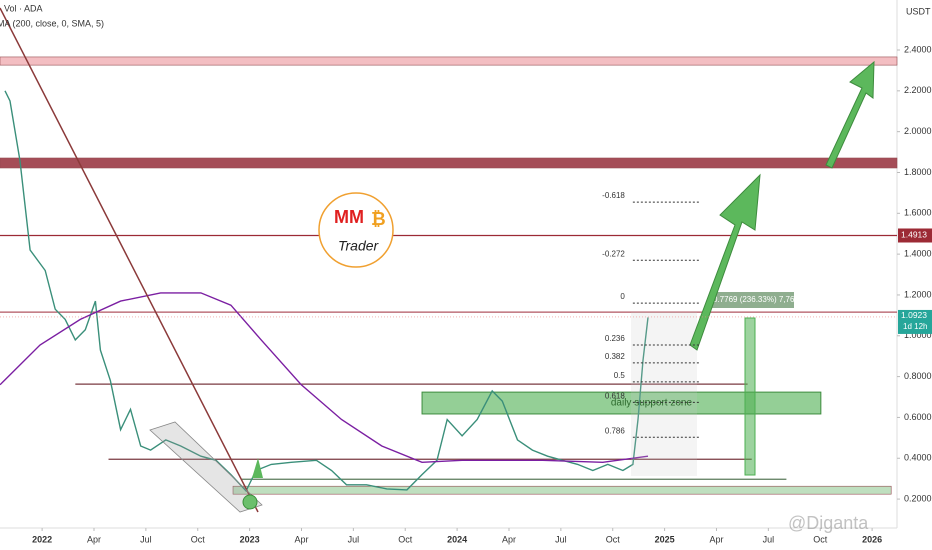  I want to click on fib-label: 0.382, so click(615, 356).